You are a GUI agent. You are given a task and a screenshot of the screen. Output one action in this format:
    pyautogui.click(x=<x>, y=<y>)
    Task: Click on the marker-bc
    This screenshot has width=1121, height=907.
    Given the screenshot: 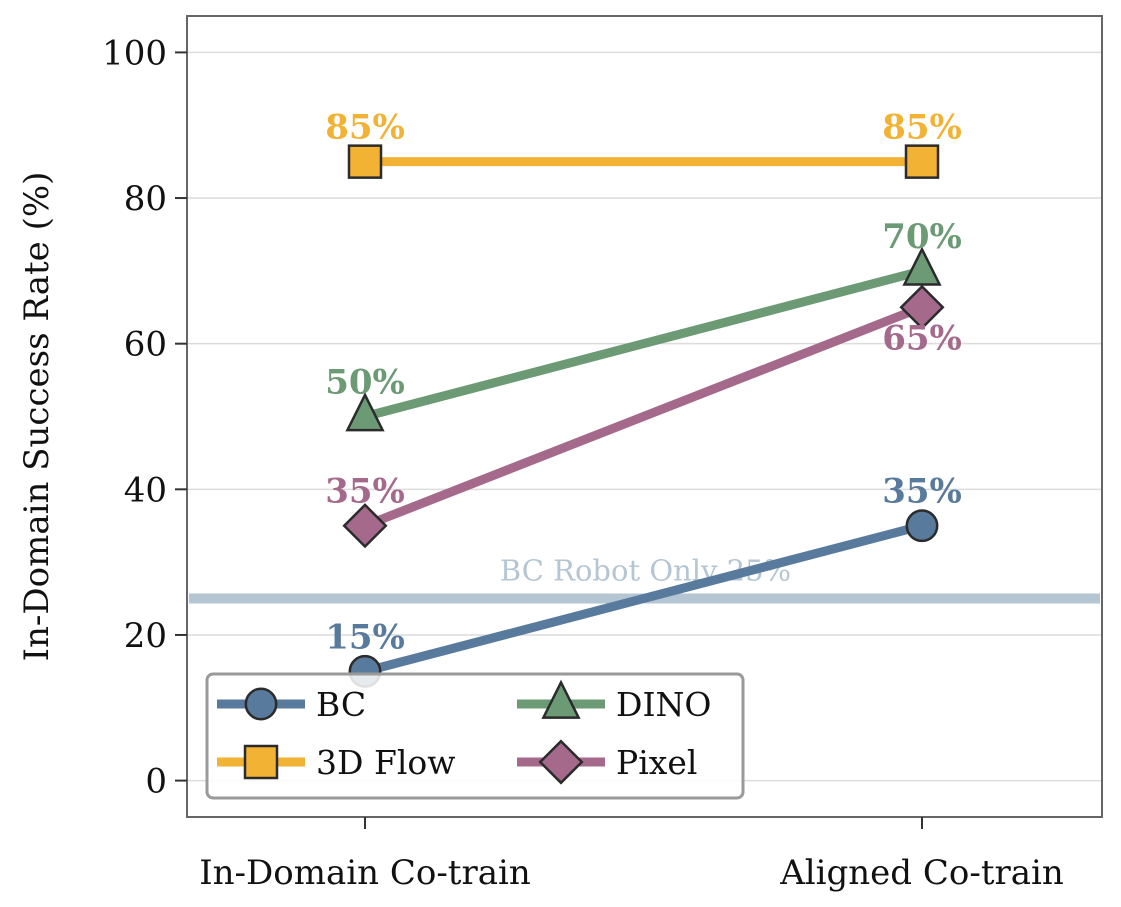 What is the action you would take?
    pyautogui.click(x=922, y=526)
    